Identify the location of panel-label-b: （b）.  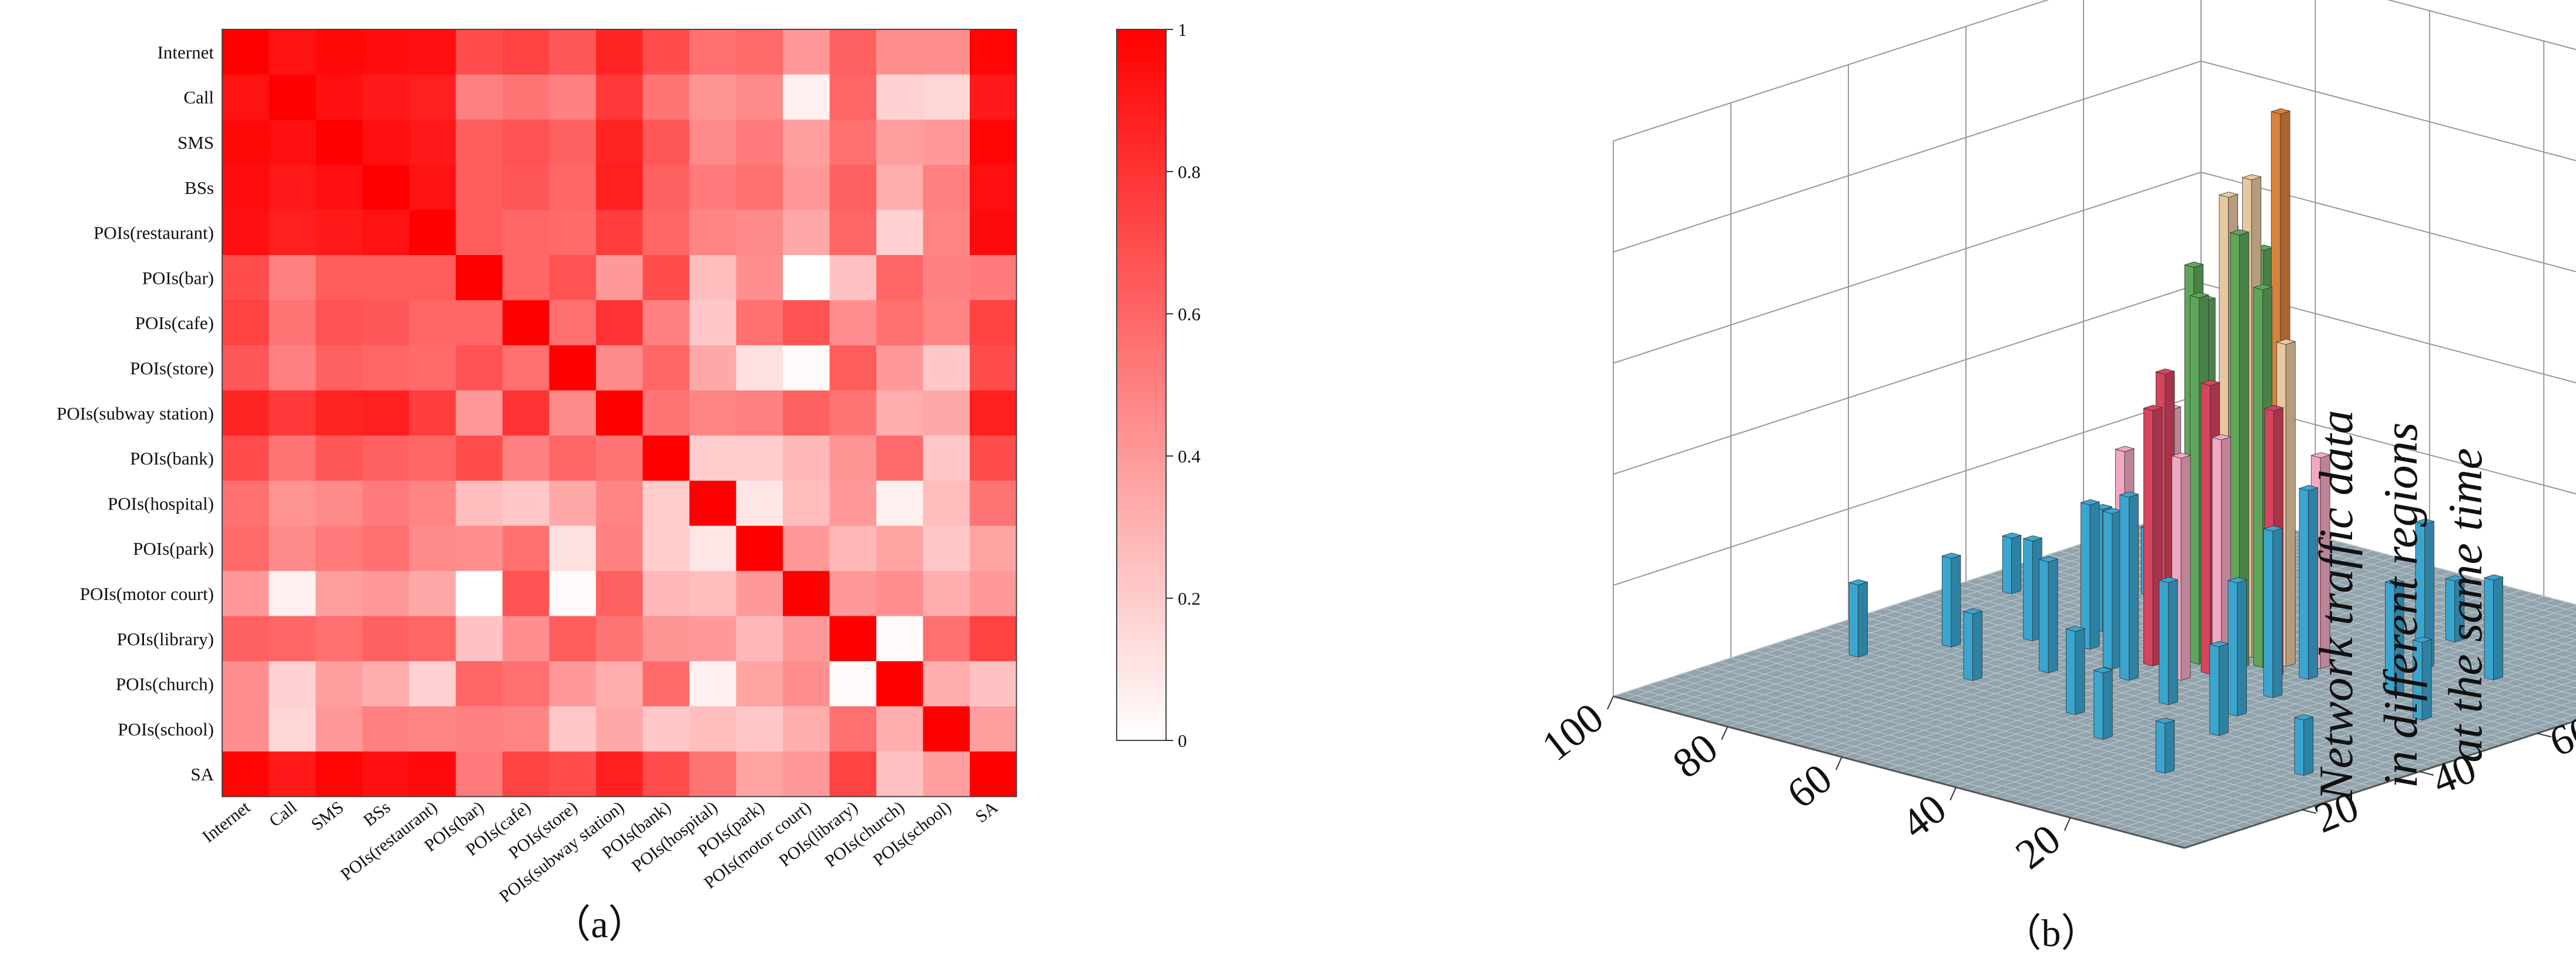
(2051, 933).